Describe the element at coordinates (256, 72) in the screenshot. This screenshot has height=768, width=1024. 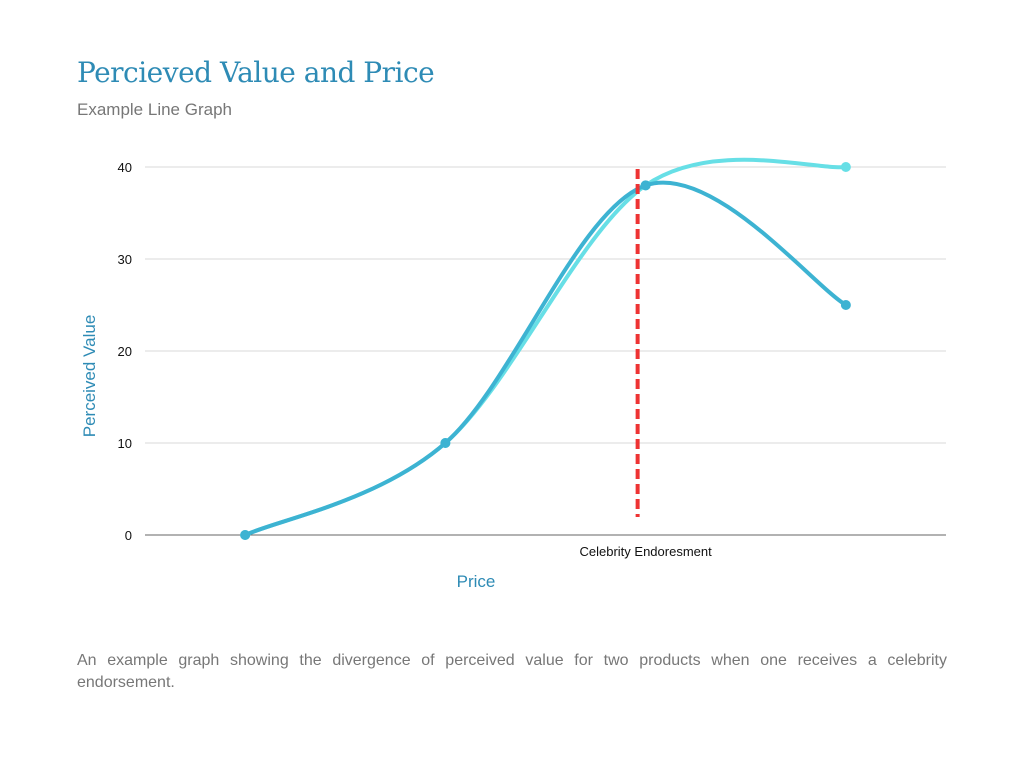
I see `chart-title: Percieved Value and Price` at that location.